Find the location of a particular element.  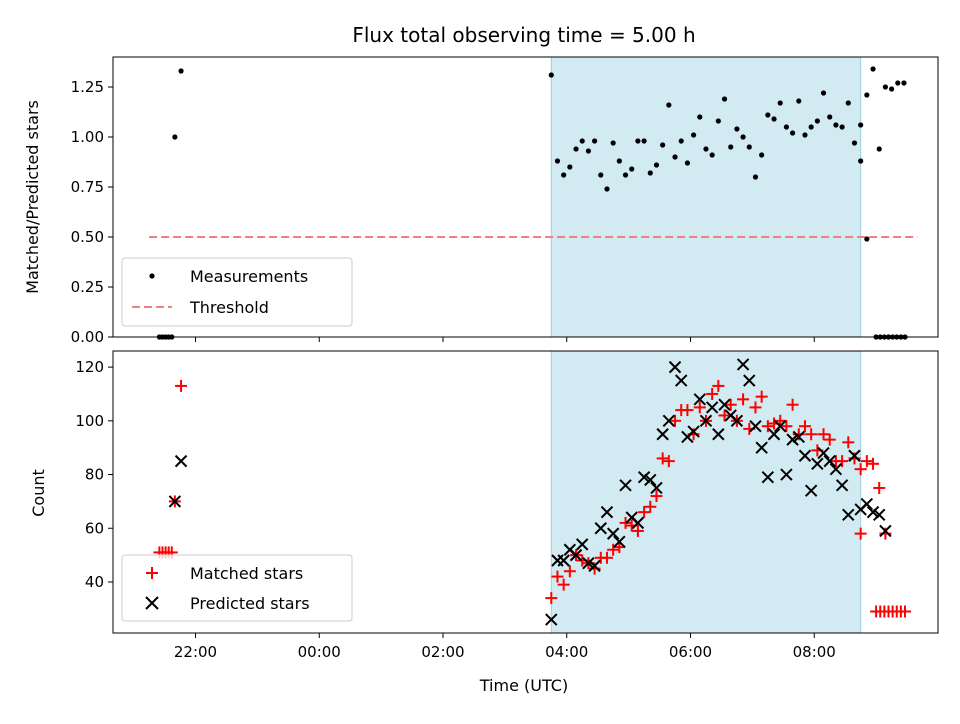

top-y-axis-label: Matched/Predicted stars is located at coordinates (32, 197).